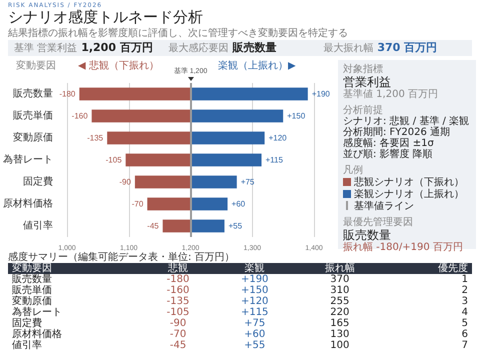 The height and width of the screenshot is (360, 480). I want to click on data-label: +60, so click(239, 204).